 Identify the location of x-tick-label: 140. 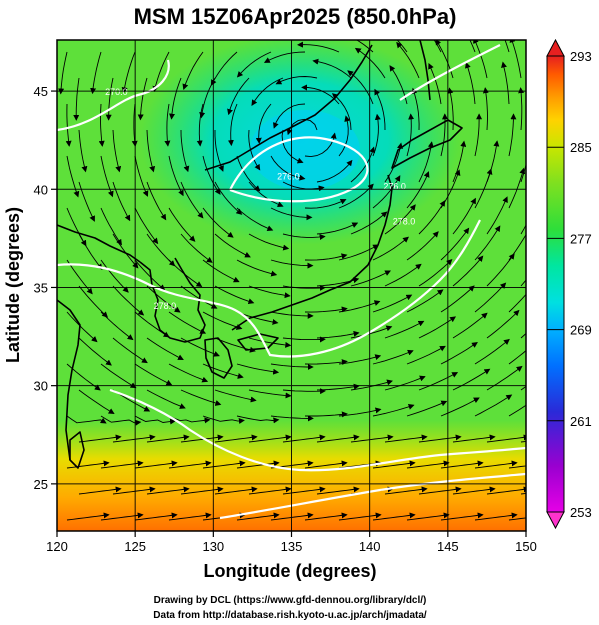
(370, 546).